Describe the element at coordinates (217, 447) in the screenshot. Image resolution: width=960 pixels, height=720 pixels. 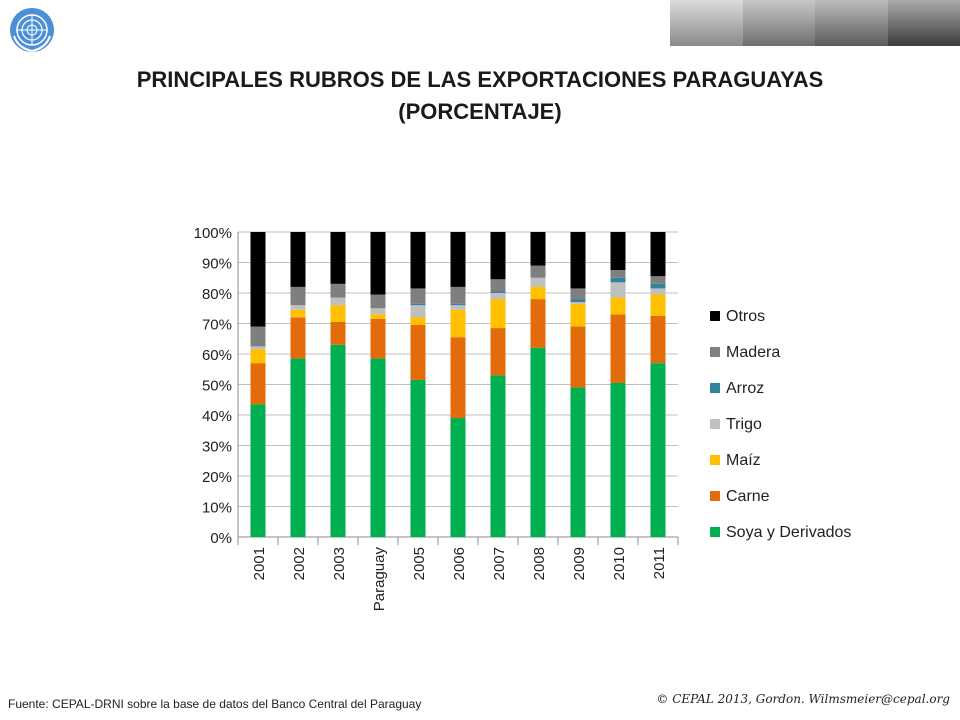
I see `y-tick-label: 30%` at that location.